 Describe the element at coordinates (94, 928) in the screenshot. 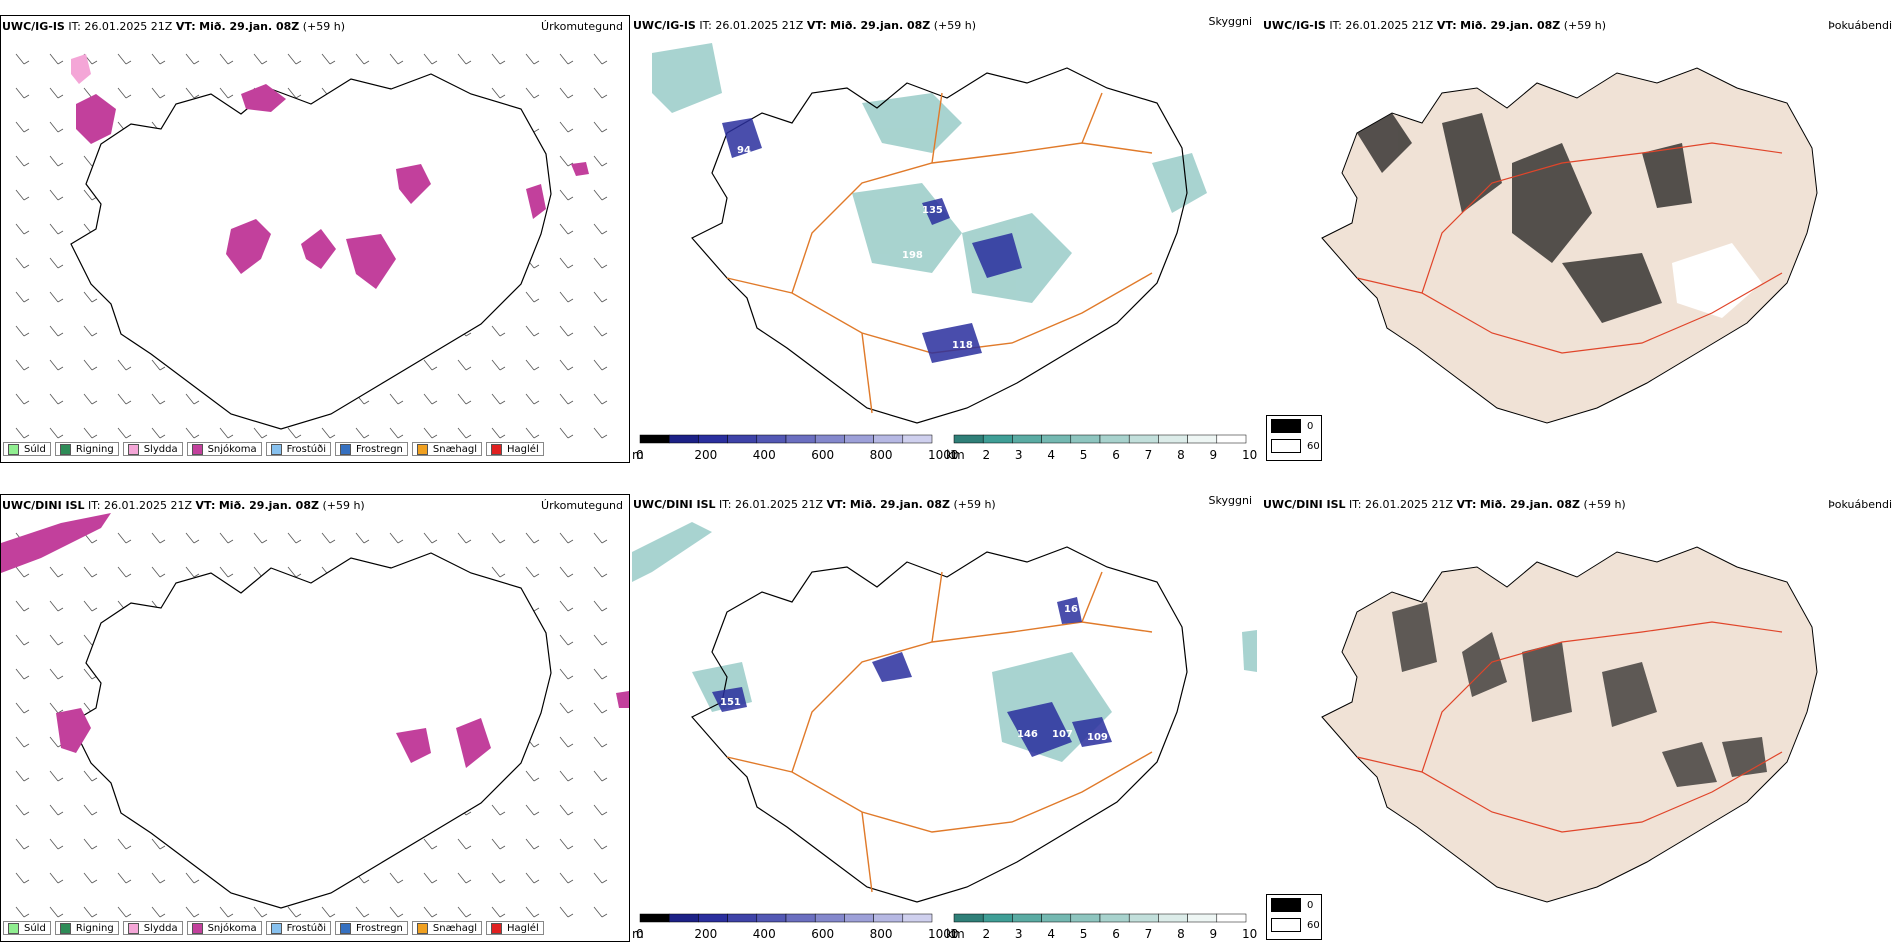

I see `precip-legend-label: Rigning` at that location.